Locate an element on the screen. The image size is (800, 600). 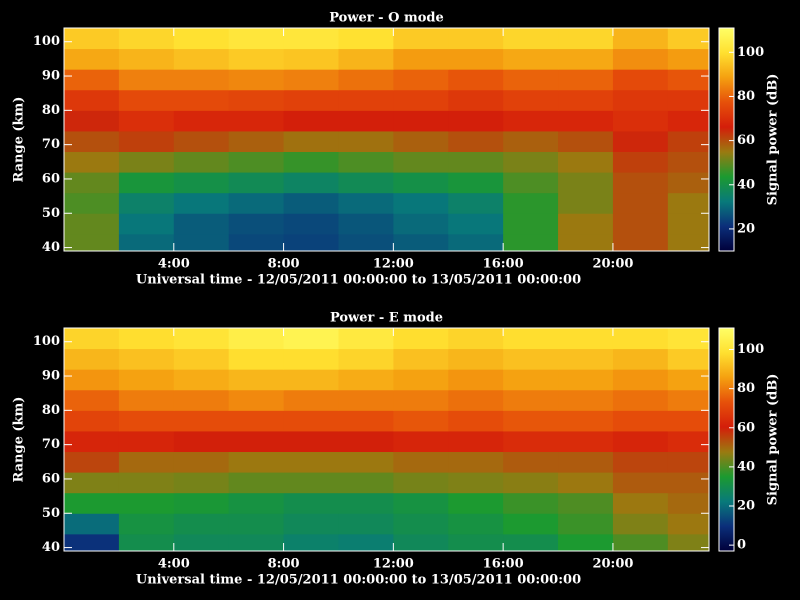
colorbar-tick-label: 80 is located at coordinates (746, 388).